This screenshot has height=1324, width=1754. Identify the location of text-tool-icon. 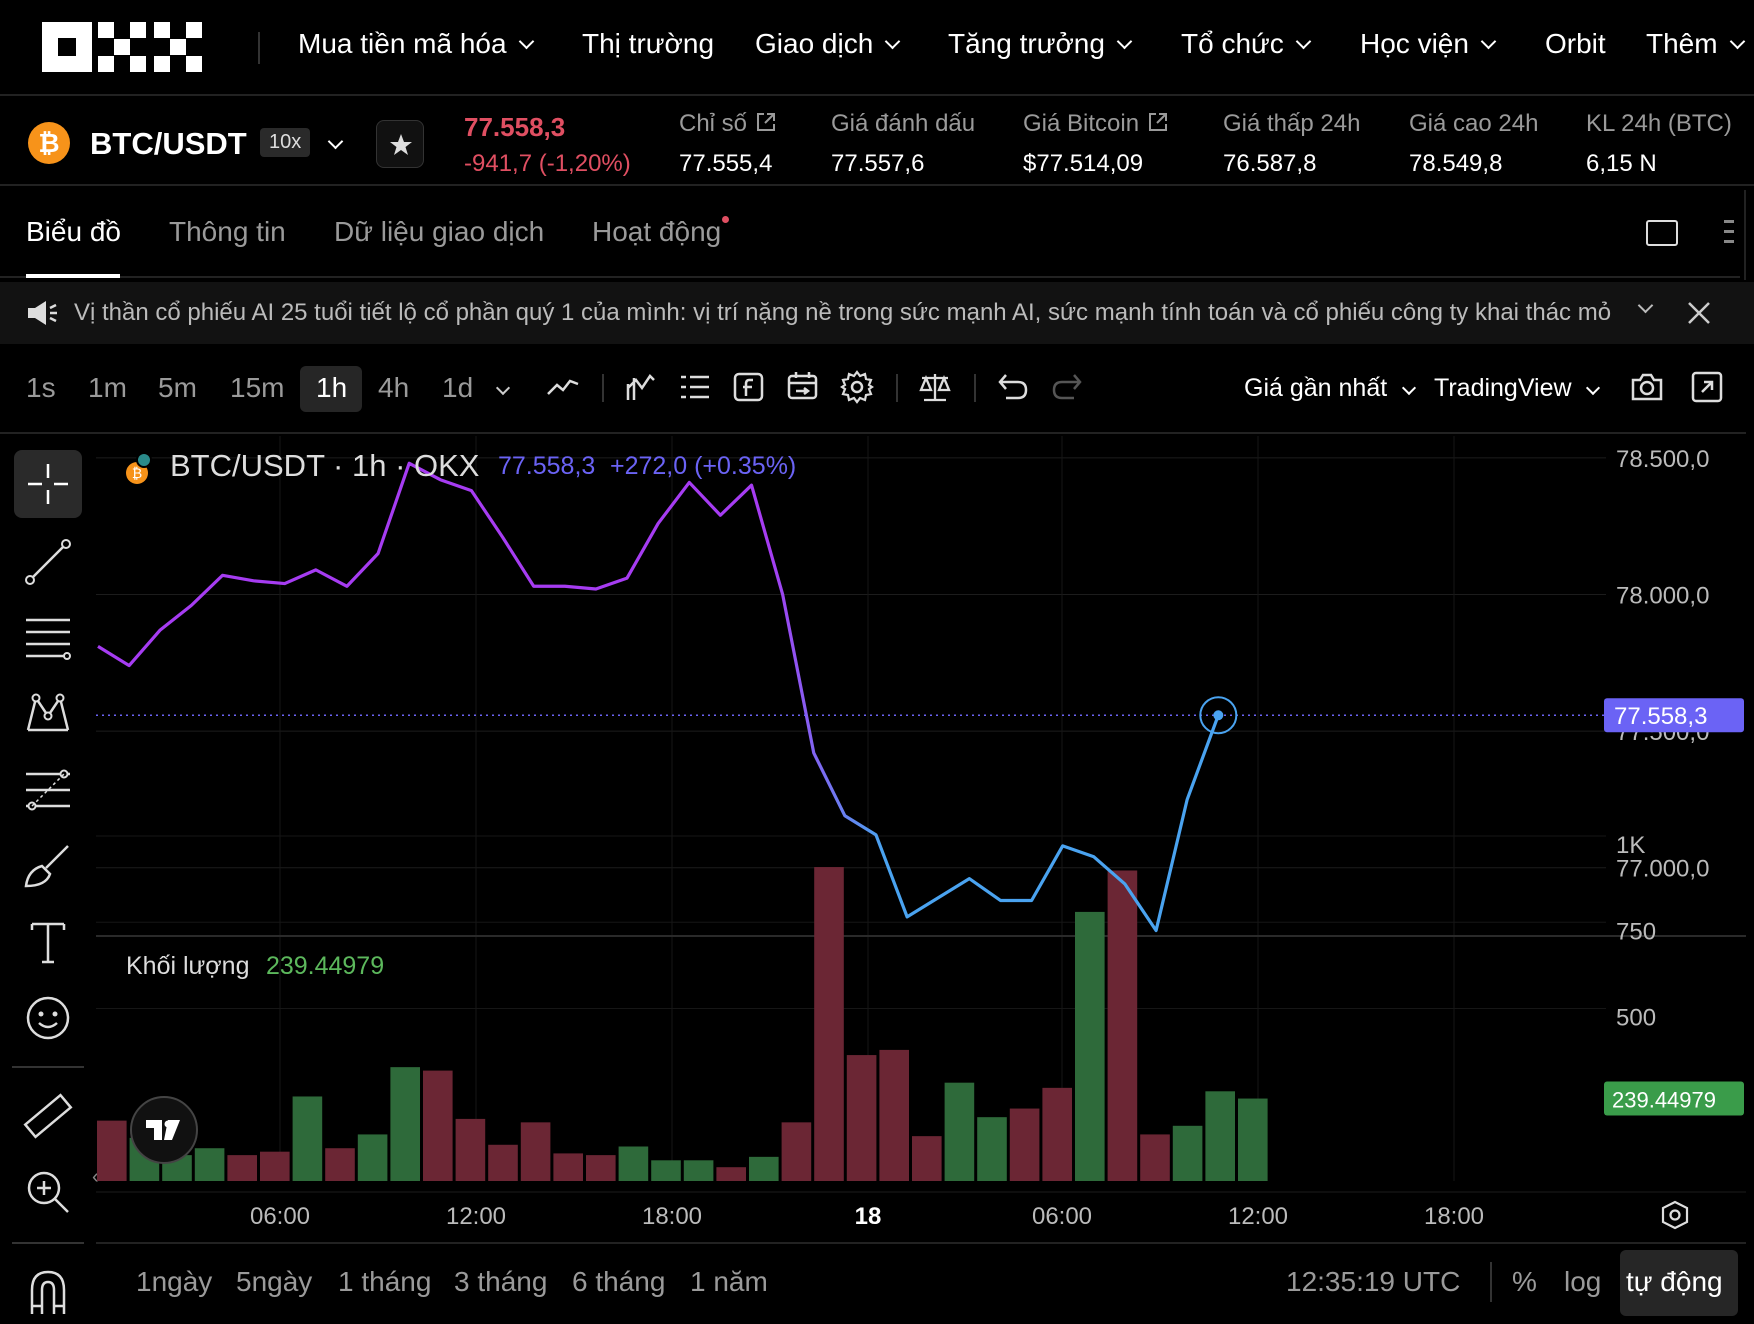
(48, 942).